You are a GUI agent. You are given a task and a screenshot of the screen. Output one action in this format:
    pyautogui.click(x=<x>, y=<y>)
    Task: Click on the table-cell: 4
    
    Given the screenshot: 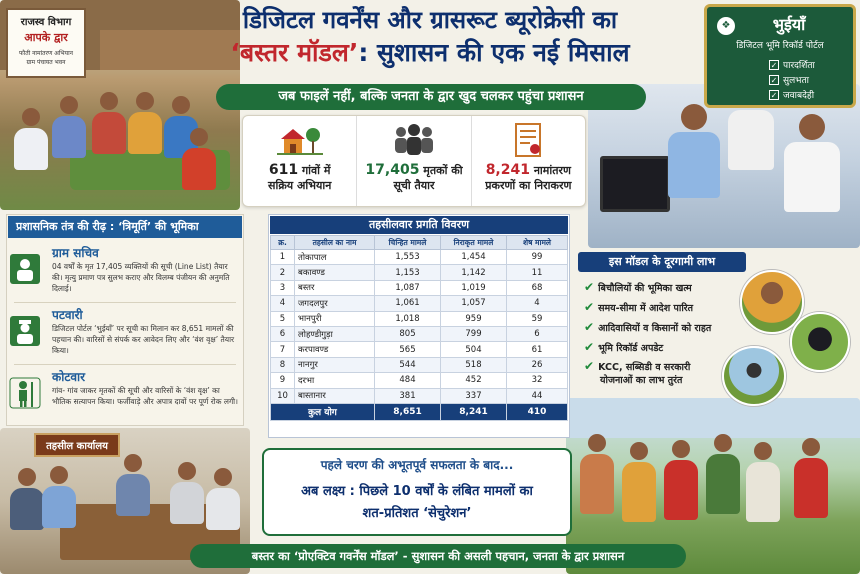 What is the action you would take?
    pyautogui.click(x=282, y=303)
    